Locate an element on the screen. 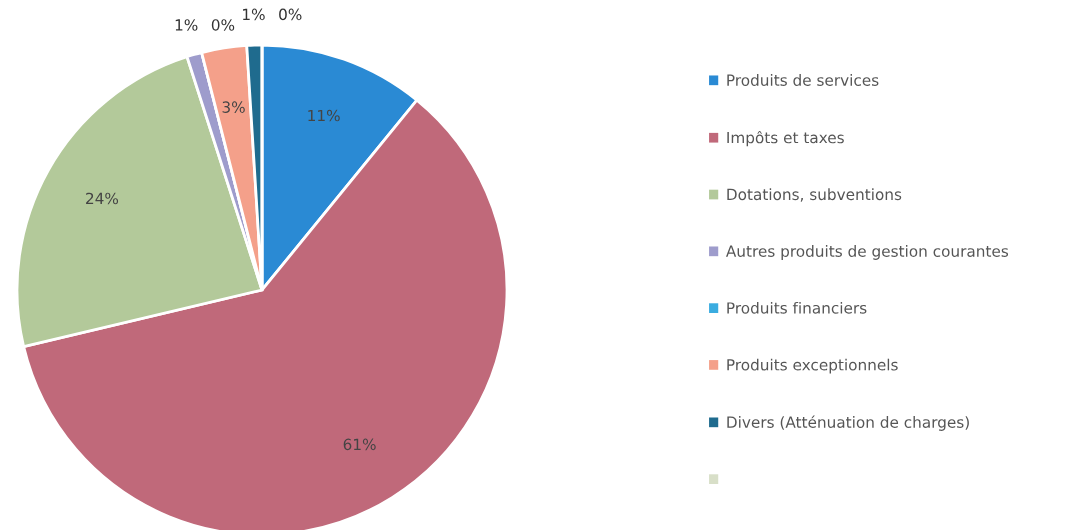 Image resolution: width=1078 pixels, height=530 pixels. data-label: 24% is located at coordinates (102, 198).